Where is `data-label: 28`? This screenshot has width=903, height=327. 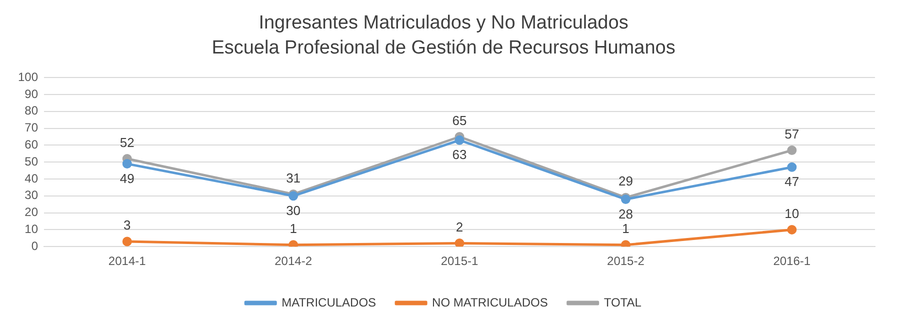
data-label: 28 is located at coordinates (625, 214).